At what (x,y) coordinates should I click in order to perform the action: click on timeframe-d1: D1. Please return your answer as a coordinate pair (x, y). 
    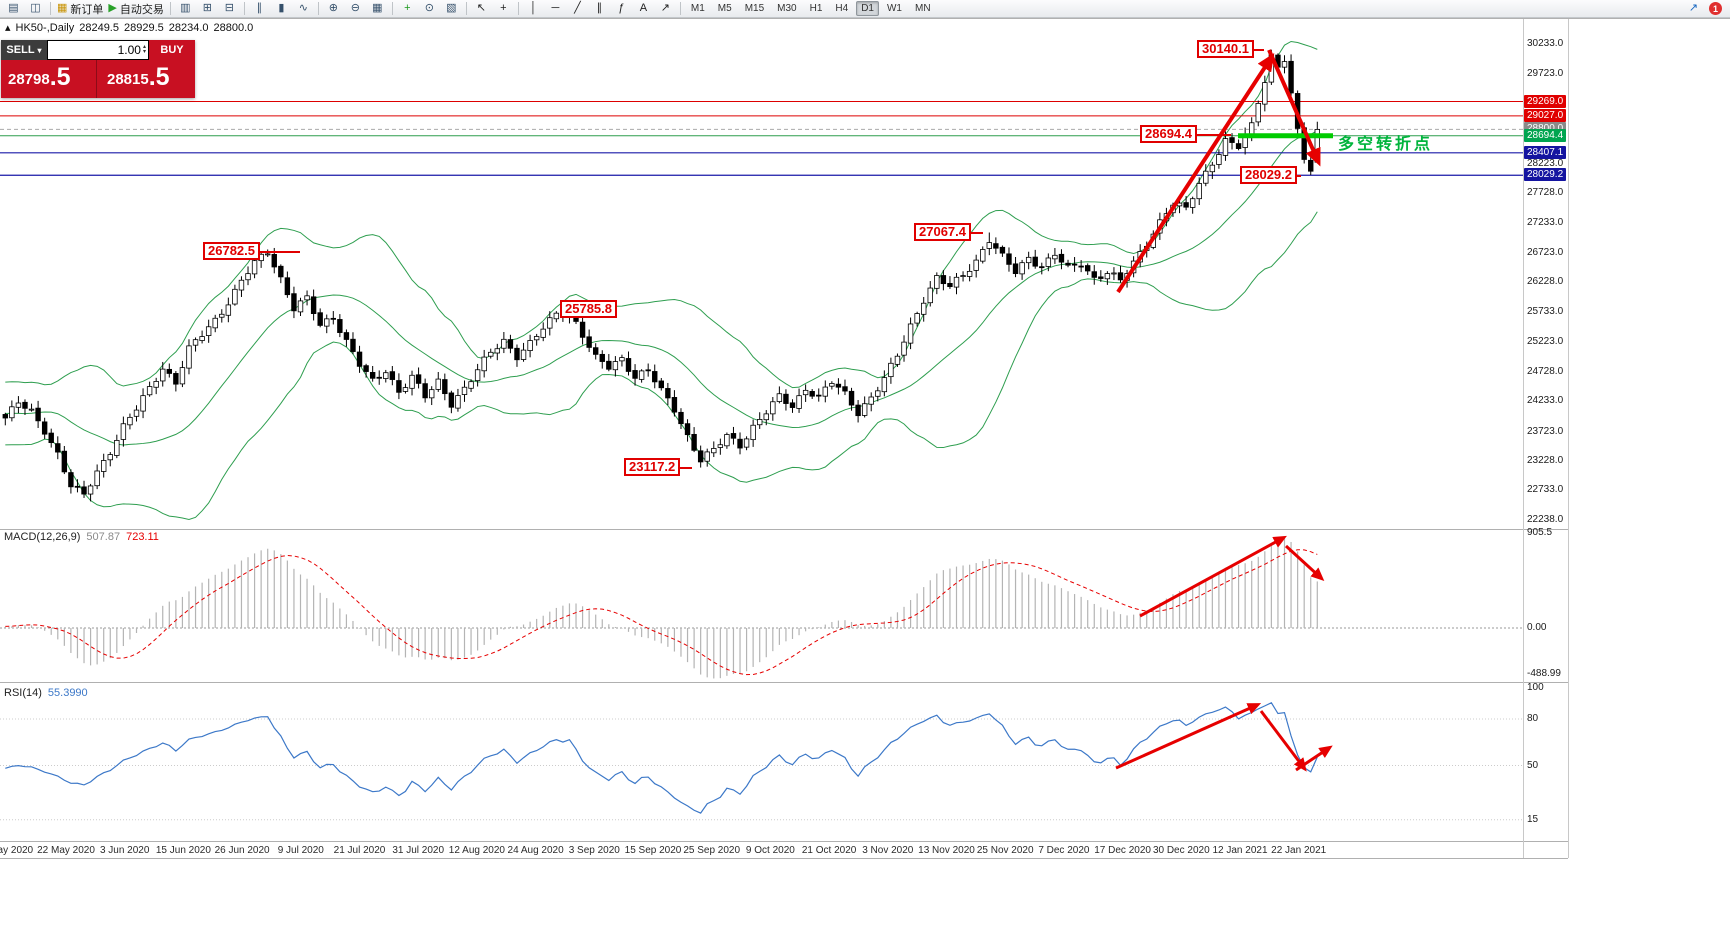
    Looking at the image, I should click on (867, 8).